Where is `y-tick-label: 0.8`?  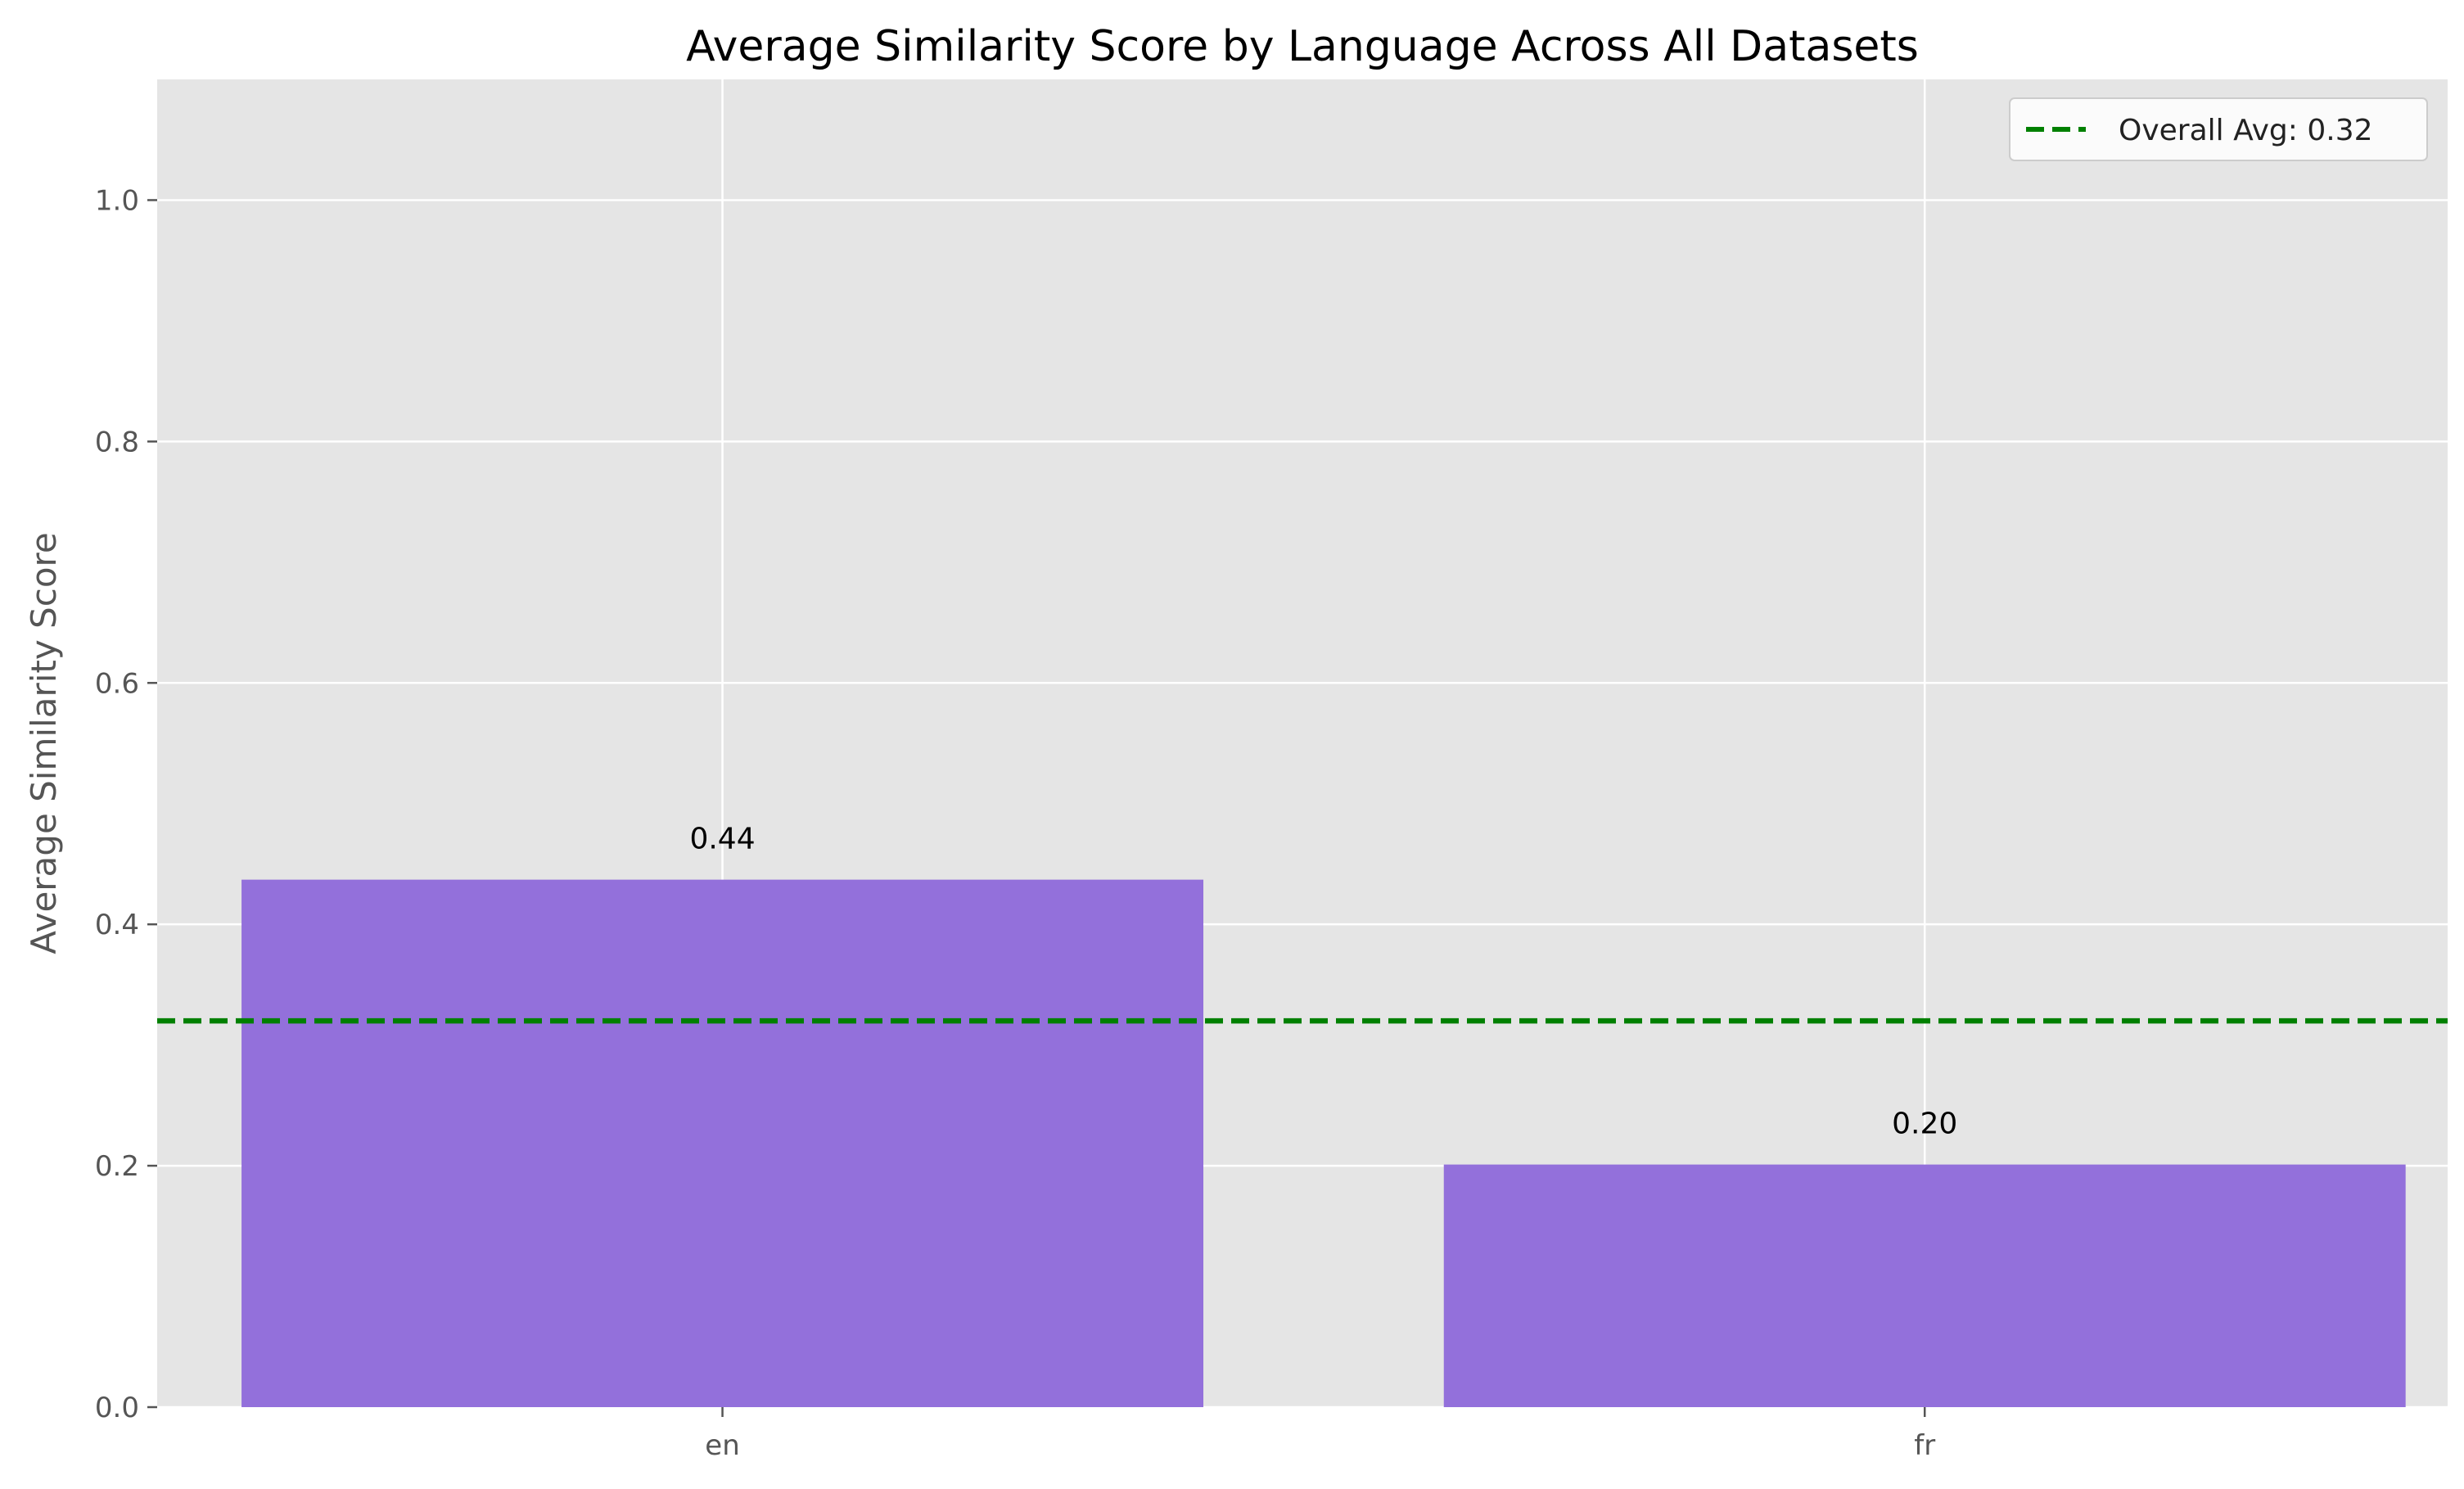
y-tick-label: 0.8 is located at coordinates (117, 442).